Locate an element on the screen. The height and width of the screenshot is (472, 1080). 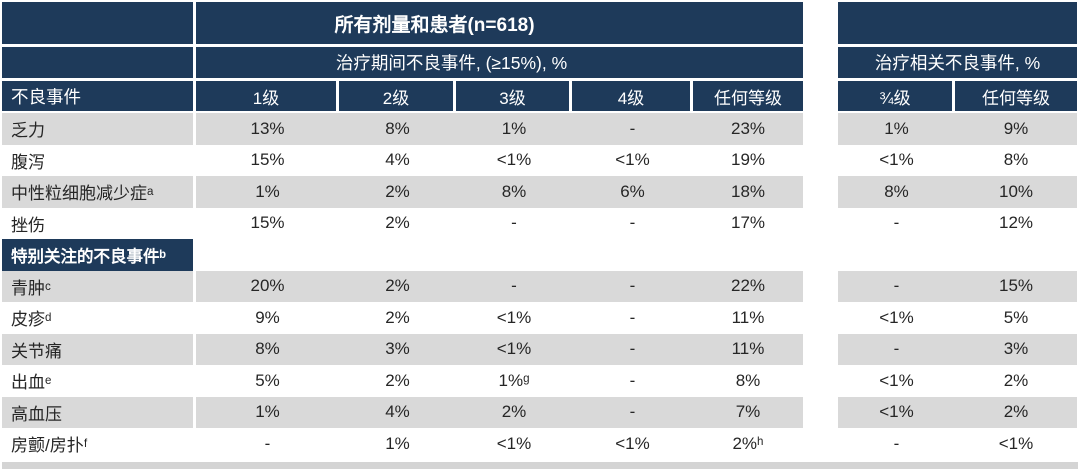
table-row: 青肿ᶜ 20% 2% - - 22% - 15% is located at coordinates (540, 286).